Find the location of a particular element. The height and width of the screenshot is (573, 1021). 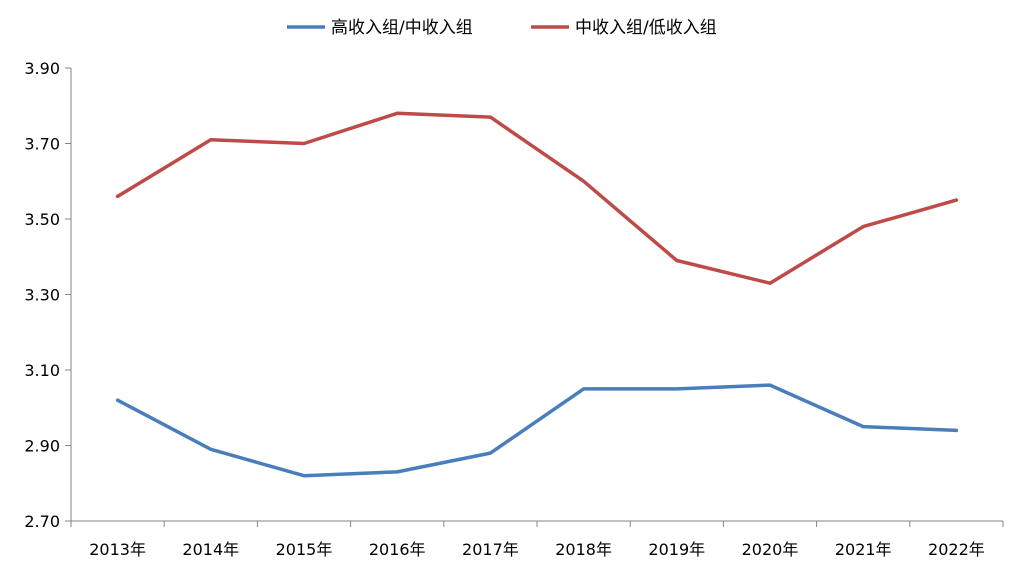

legend: 高收入组/中收入组 中收入组/低收入组 is located at coordinates (502, 28).